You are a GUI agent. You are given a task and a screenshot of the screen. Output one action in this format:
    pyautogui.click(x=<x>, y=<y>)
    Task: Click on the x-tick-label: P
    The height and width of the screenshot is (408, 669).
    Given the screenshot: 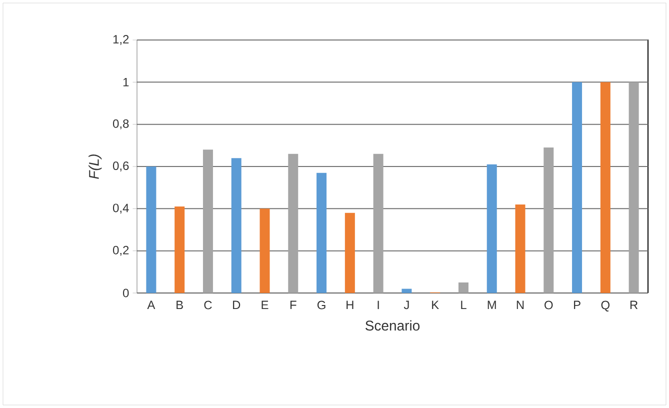 What is the action you would take?
    pyautogui.click(x=577, y=305)
    